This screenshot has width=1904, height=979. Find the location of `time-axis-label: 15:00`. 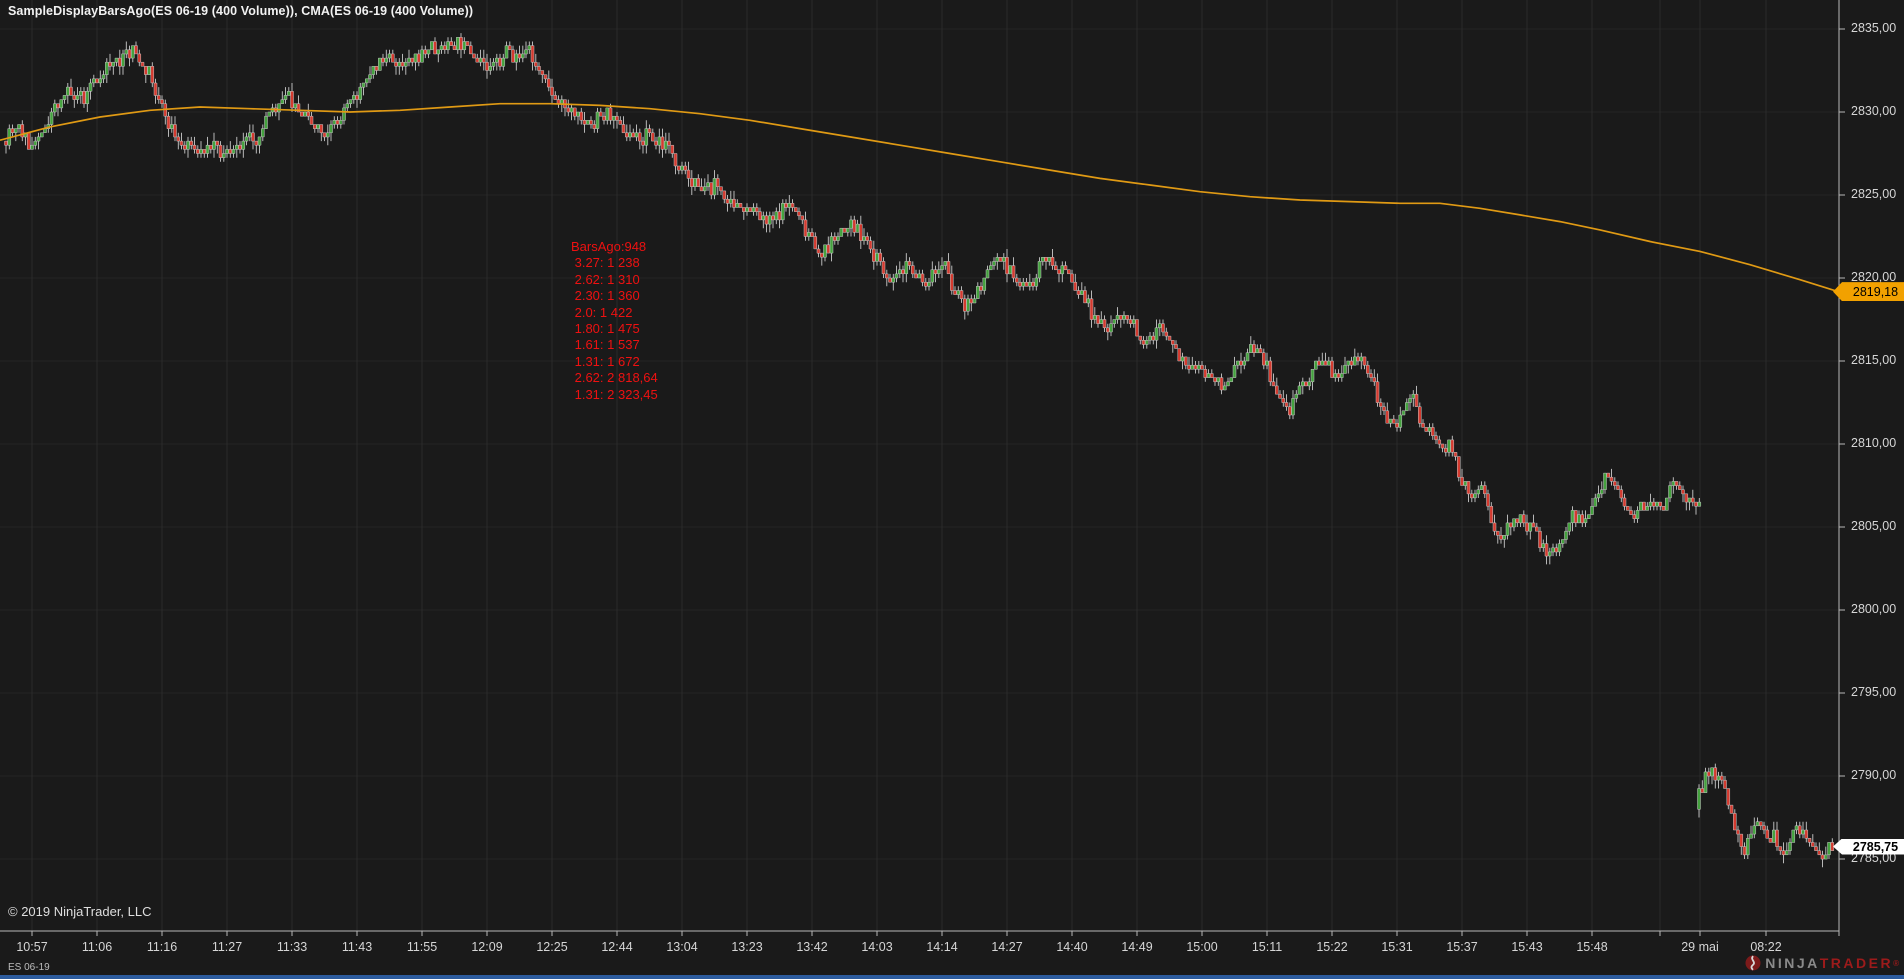

time-axis-label: 15:00 is located at coordinates (1202, 947).